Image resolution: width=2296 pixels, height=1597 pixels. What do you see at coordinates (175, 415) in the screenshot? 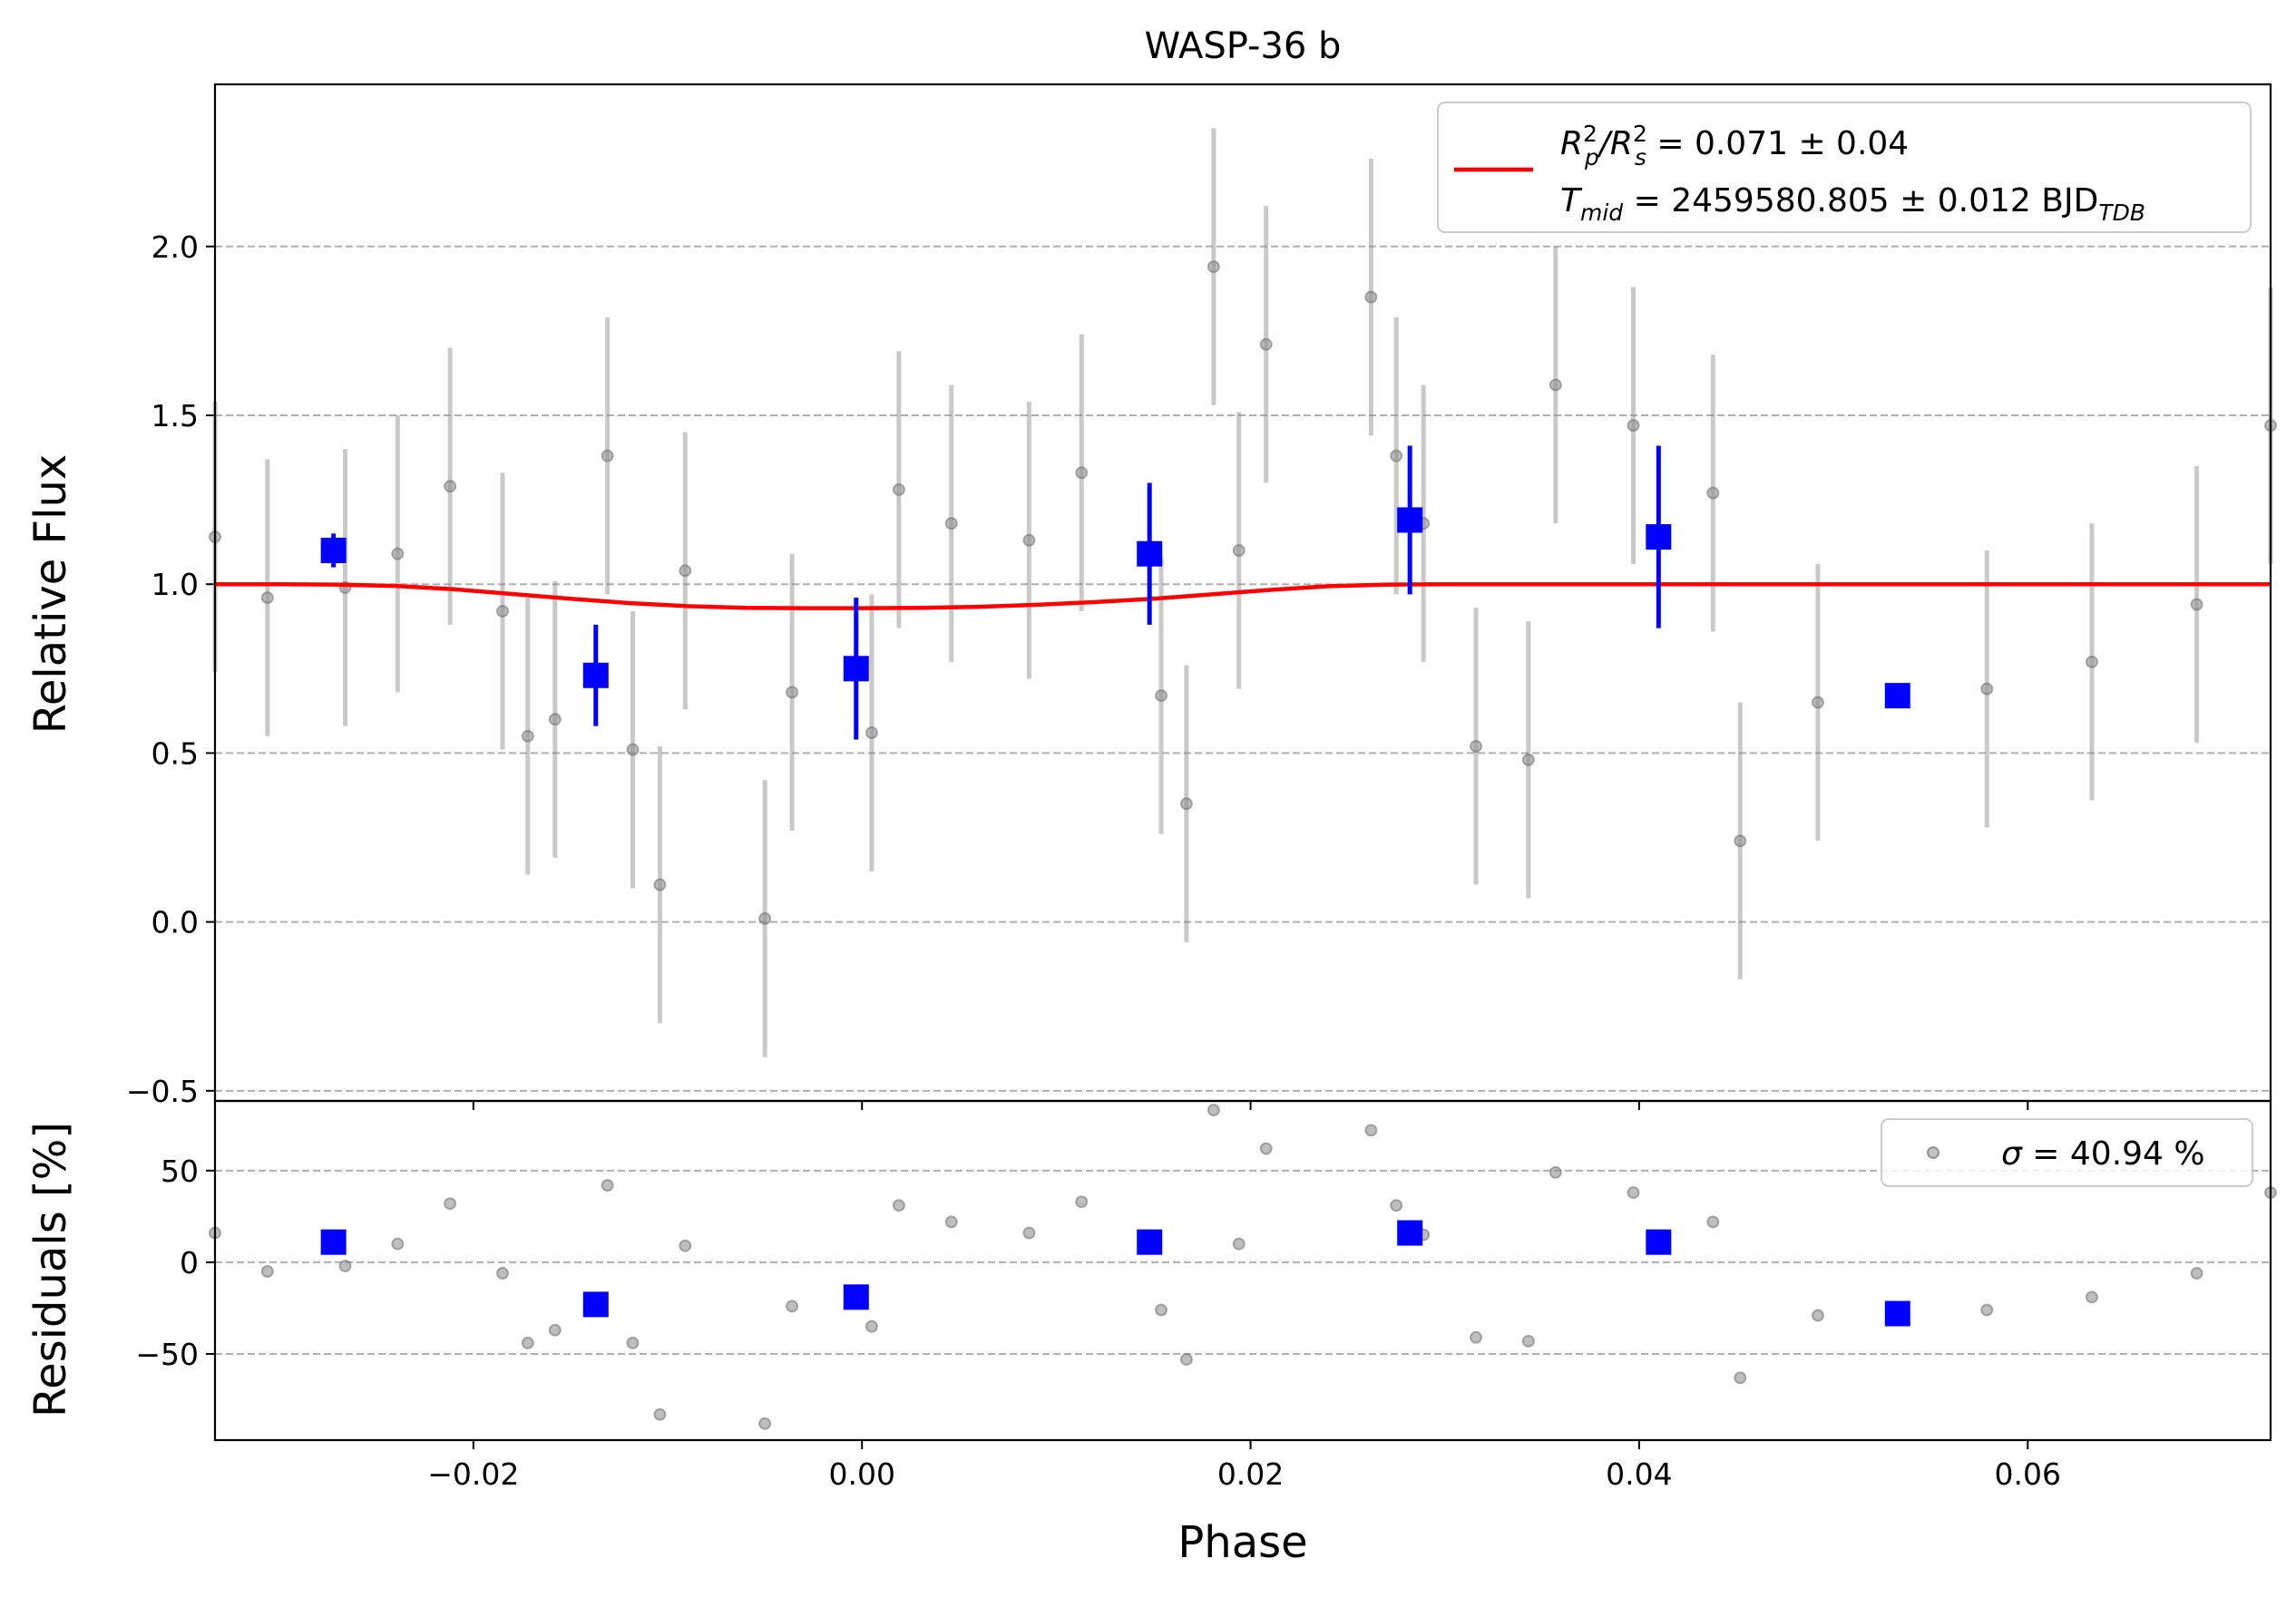
I see `top-y-tick-label: 1.5` at bounding box center [175, 415].